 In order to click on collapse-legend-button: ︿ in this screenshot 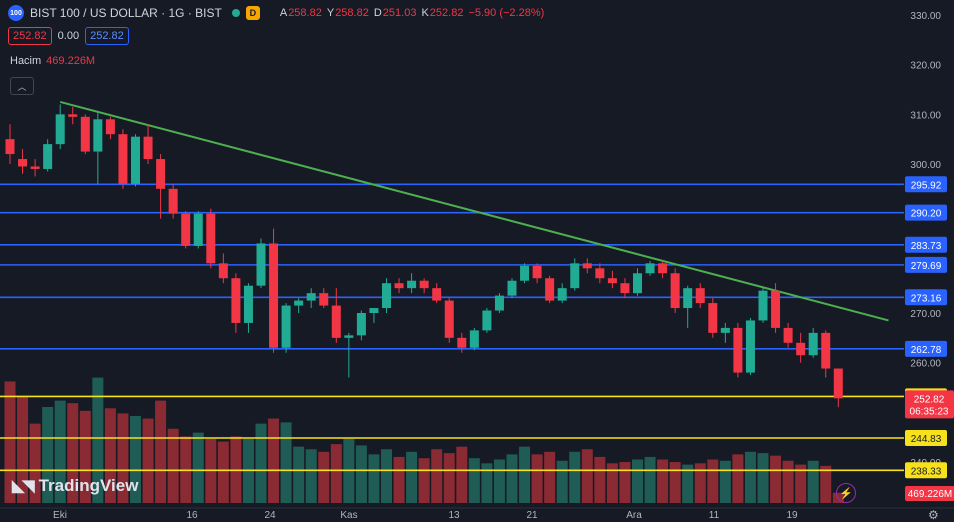, I will do `click(22, 86)`.